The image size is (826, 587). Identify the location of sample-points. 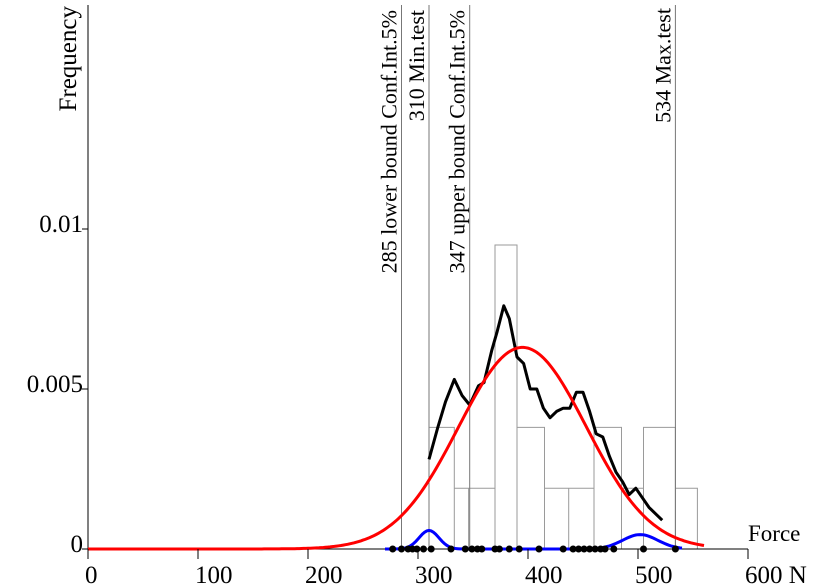
(534, 549).